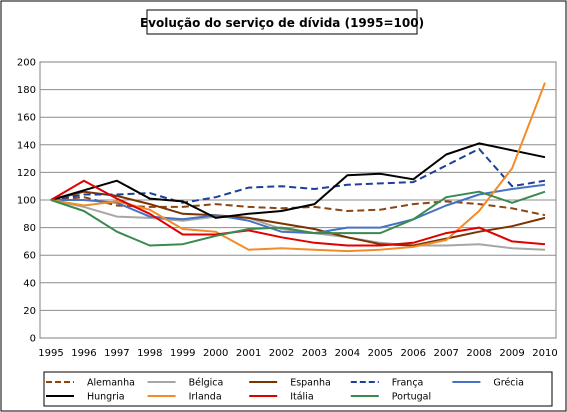 The image size is (567, 412). I want to click on legend-label: Portugal, so click(411, 397).